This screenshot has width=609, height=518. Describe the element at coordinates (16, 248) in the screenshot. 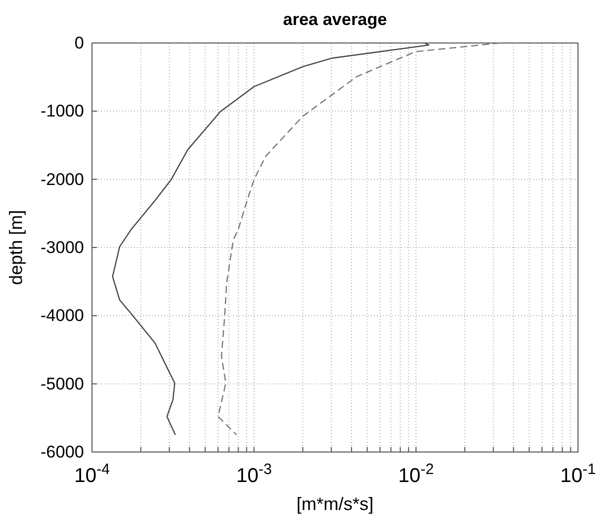

I see `y-axis-title: depth [m]` at that location.